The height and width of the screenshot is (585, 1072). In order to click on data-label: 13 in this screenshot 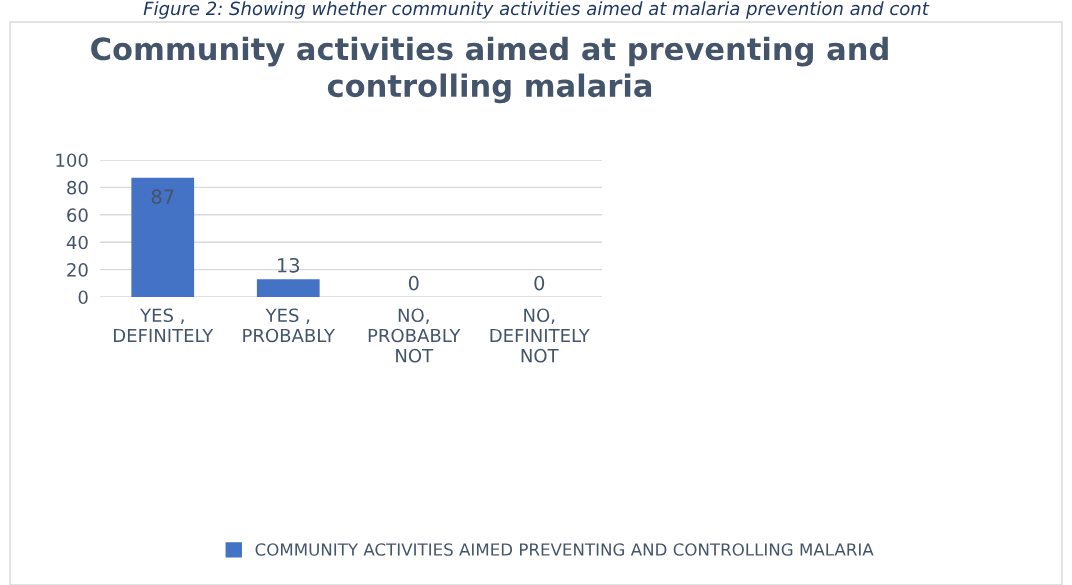, I will do `click(289, 265)`.